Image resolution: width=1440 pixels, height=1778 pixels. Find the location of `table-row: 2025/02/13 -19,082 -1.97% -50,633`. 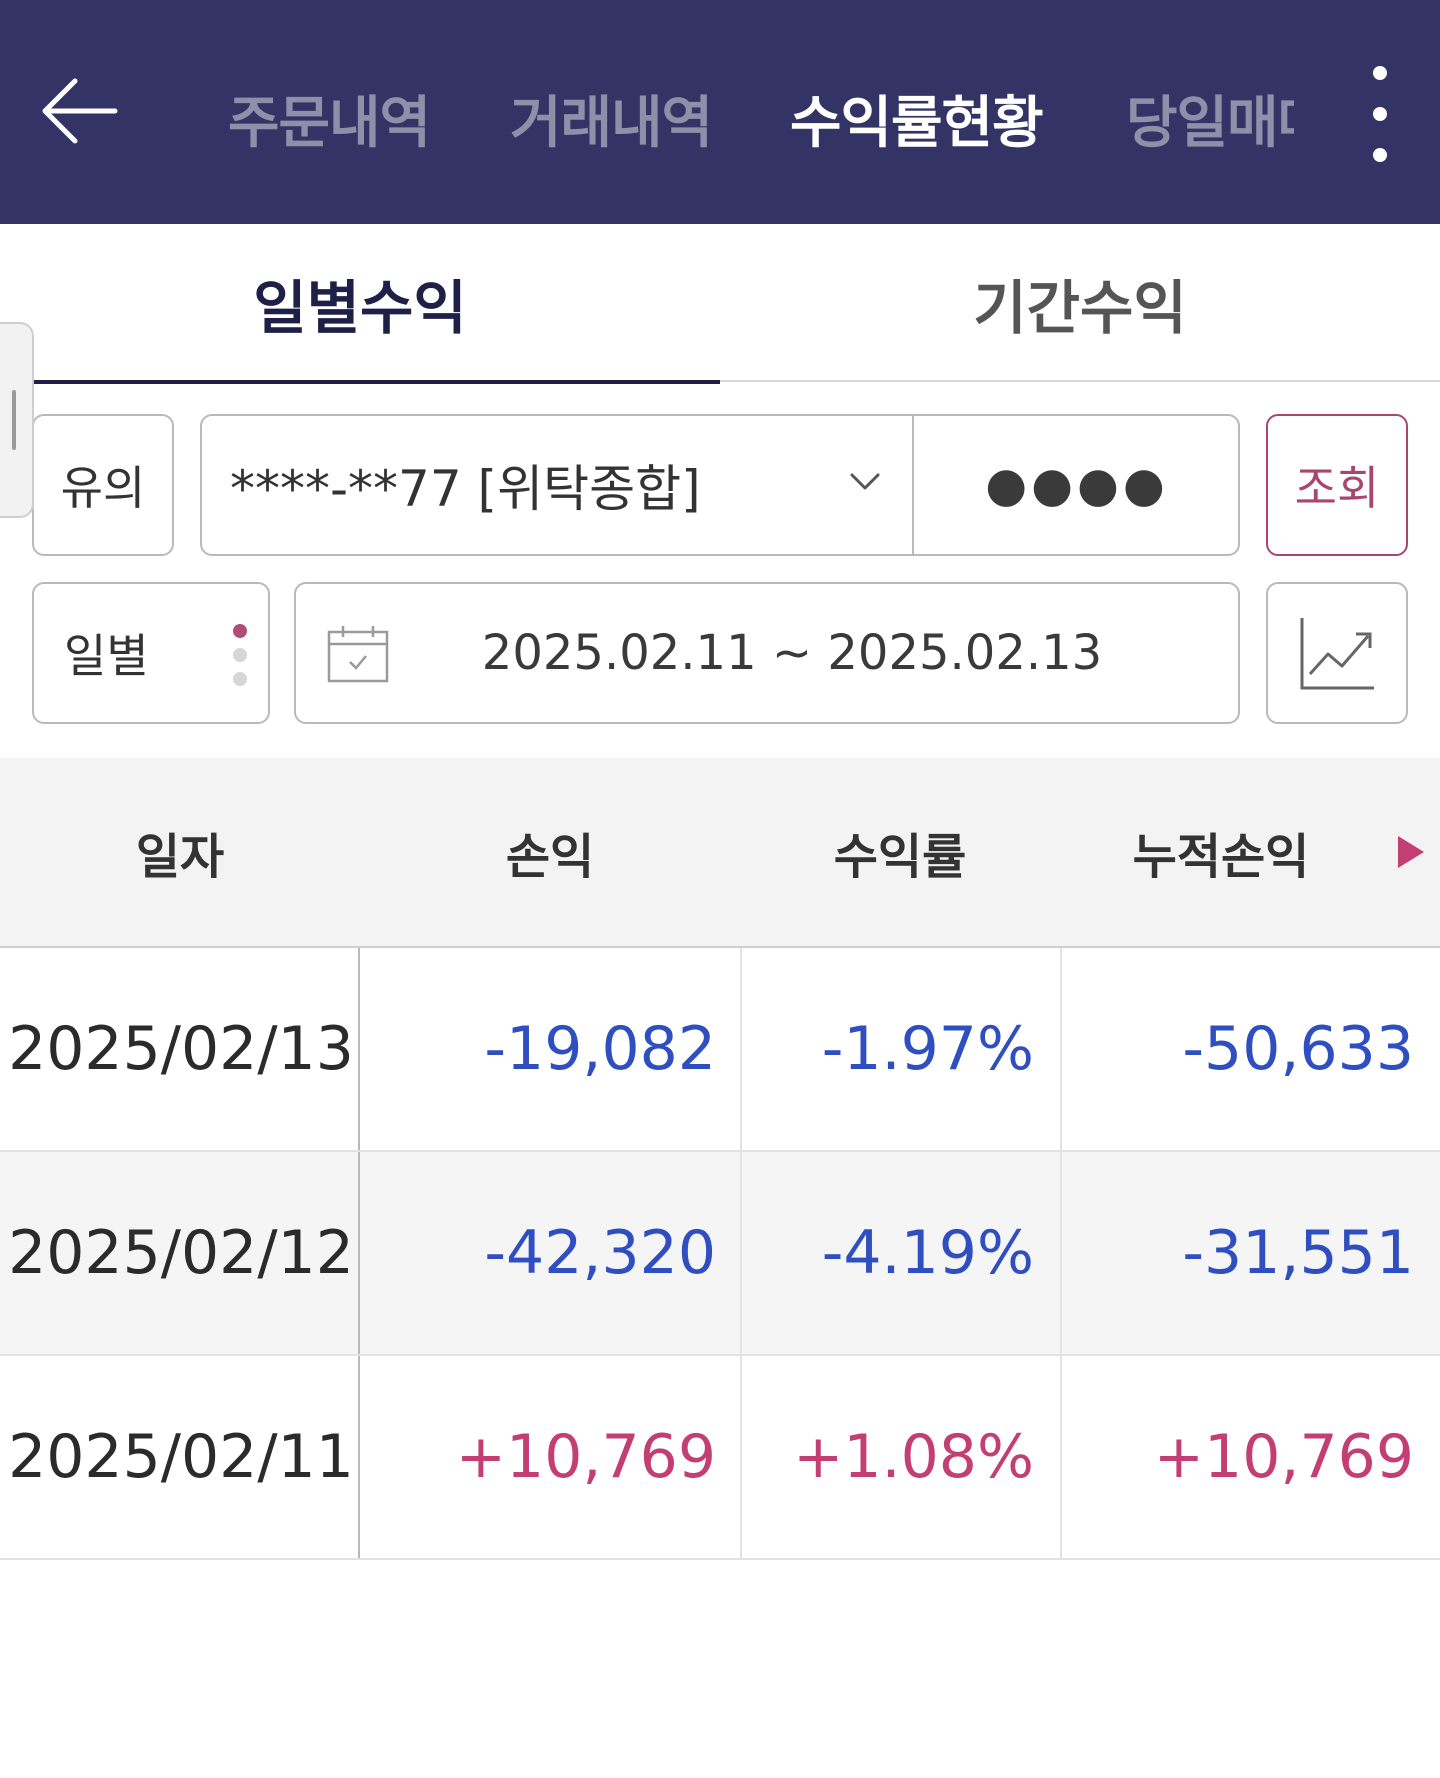

table-row: 2025/02/13 -19,082 -1.97% -50,633 is located at coordinates (720, 1050).